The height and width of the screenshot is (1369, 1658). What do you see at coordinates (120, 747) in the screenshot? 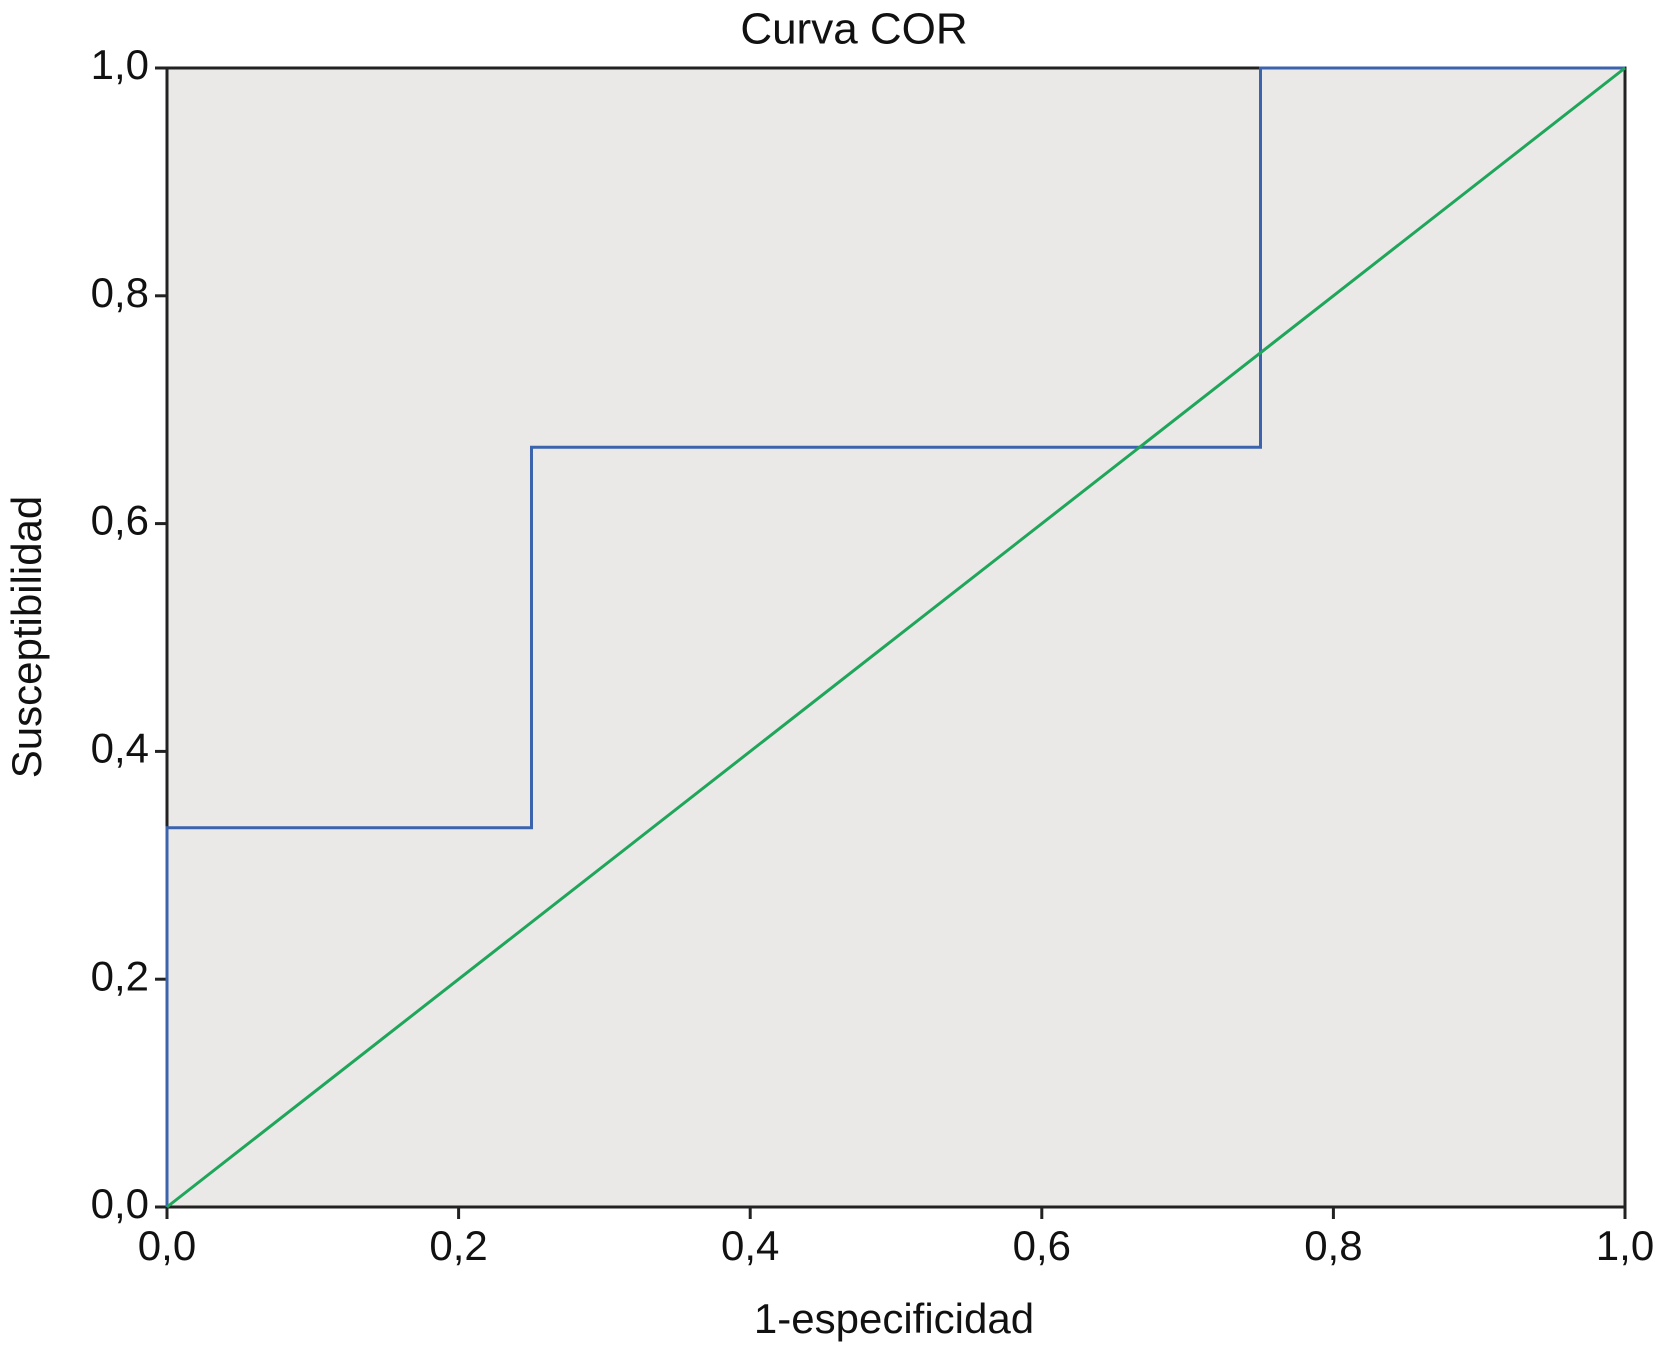
I see `y-tick-label: 0,4` at bounding box center [120, 747].